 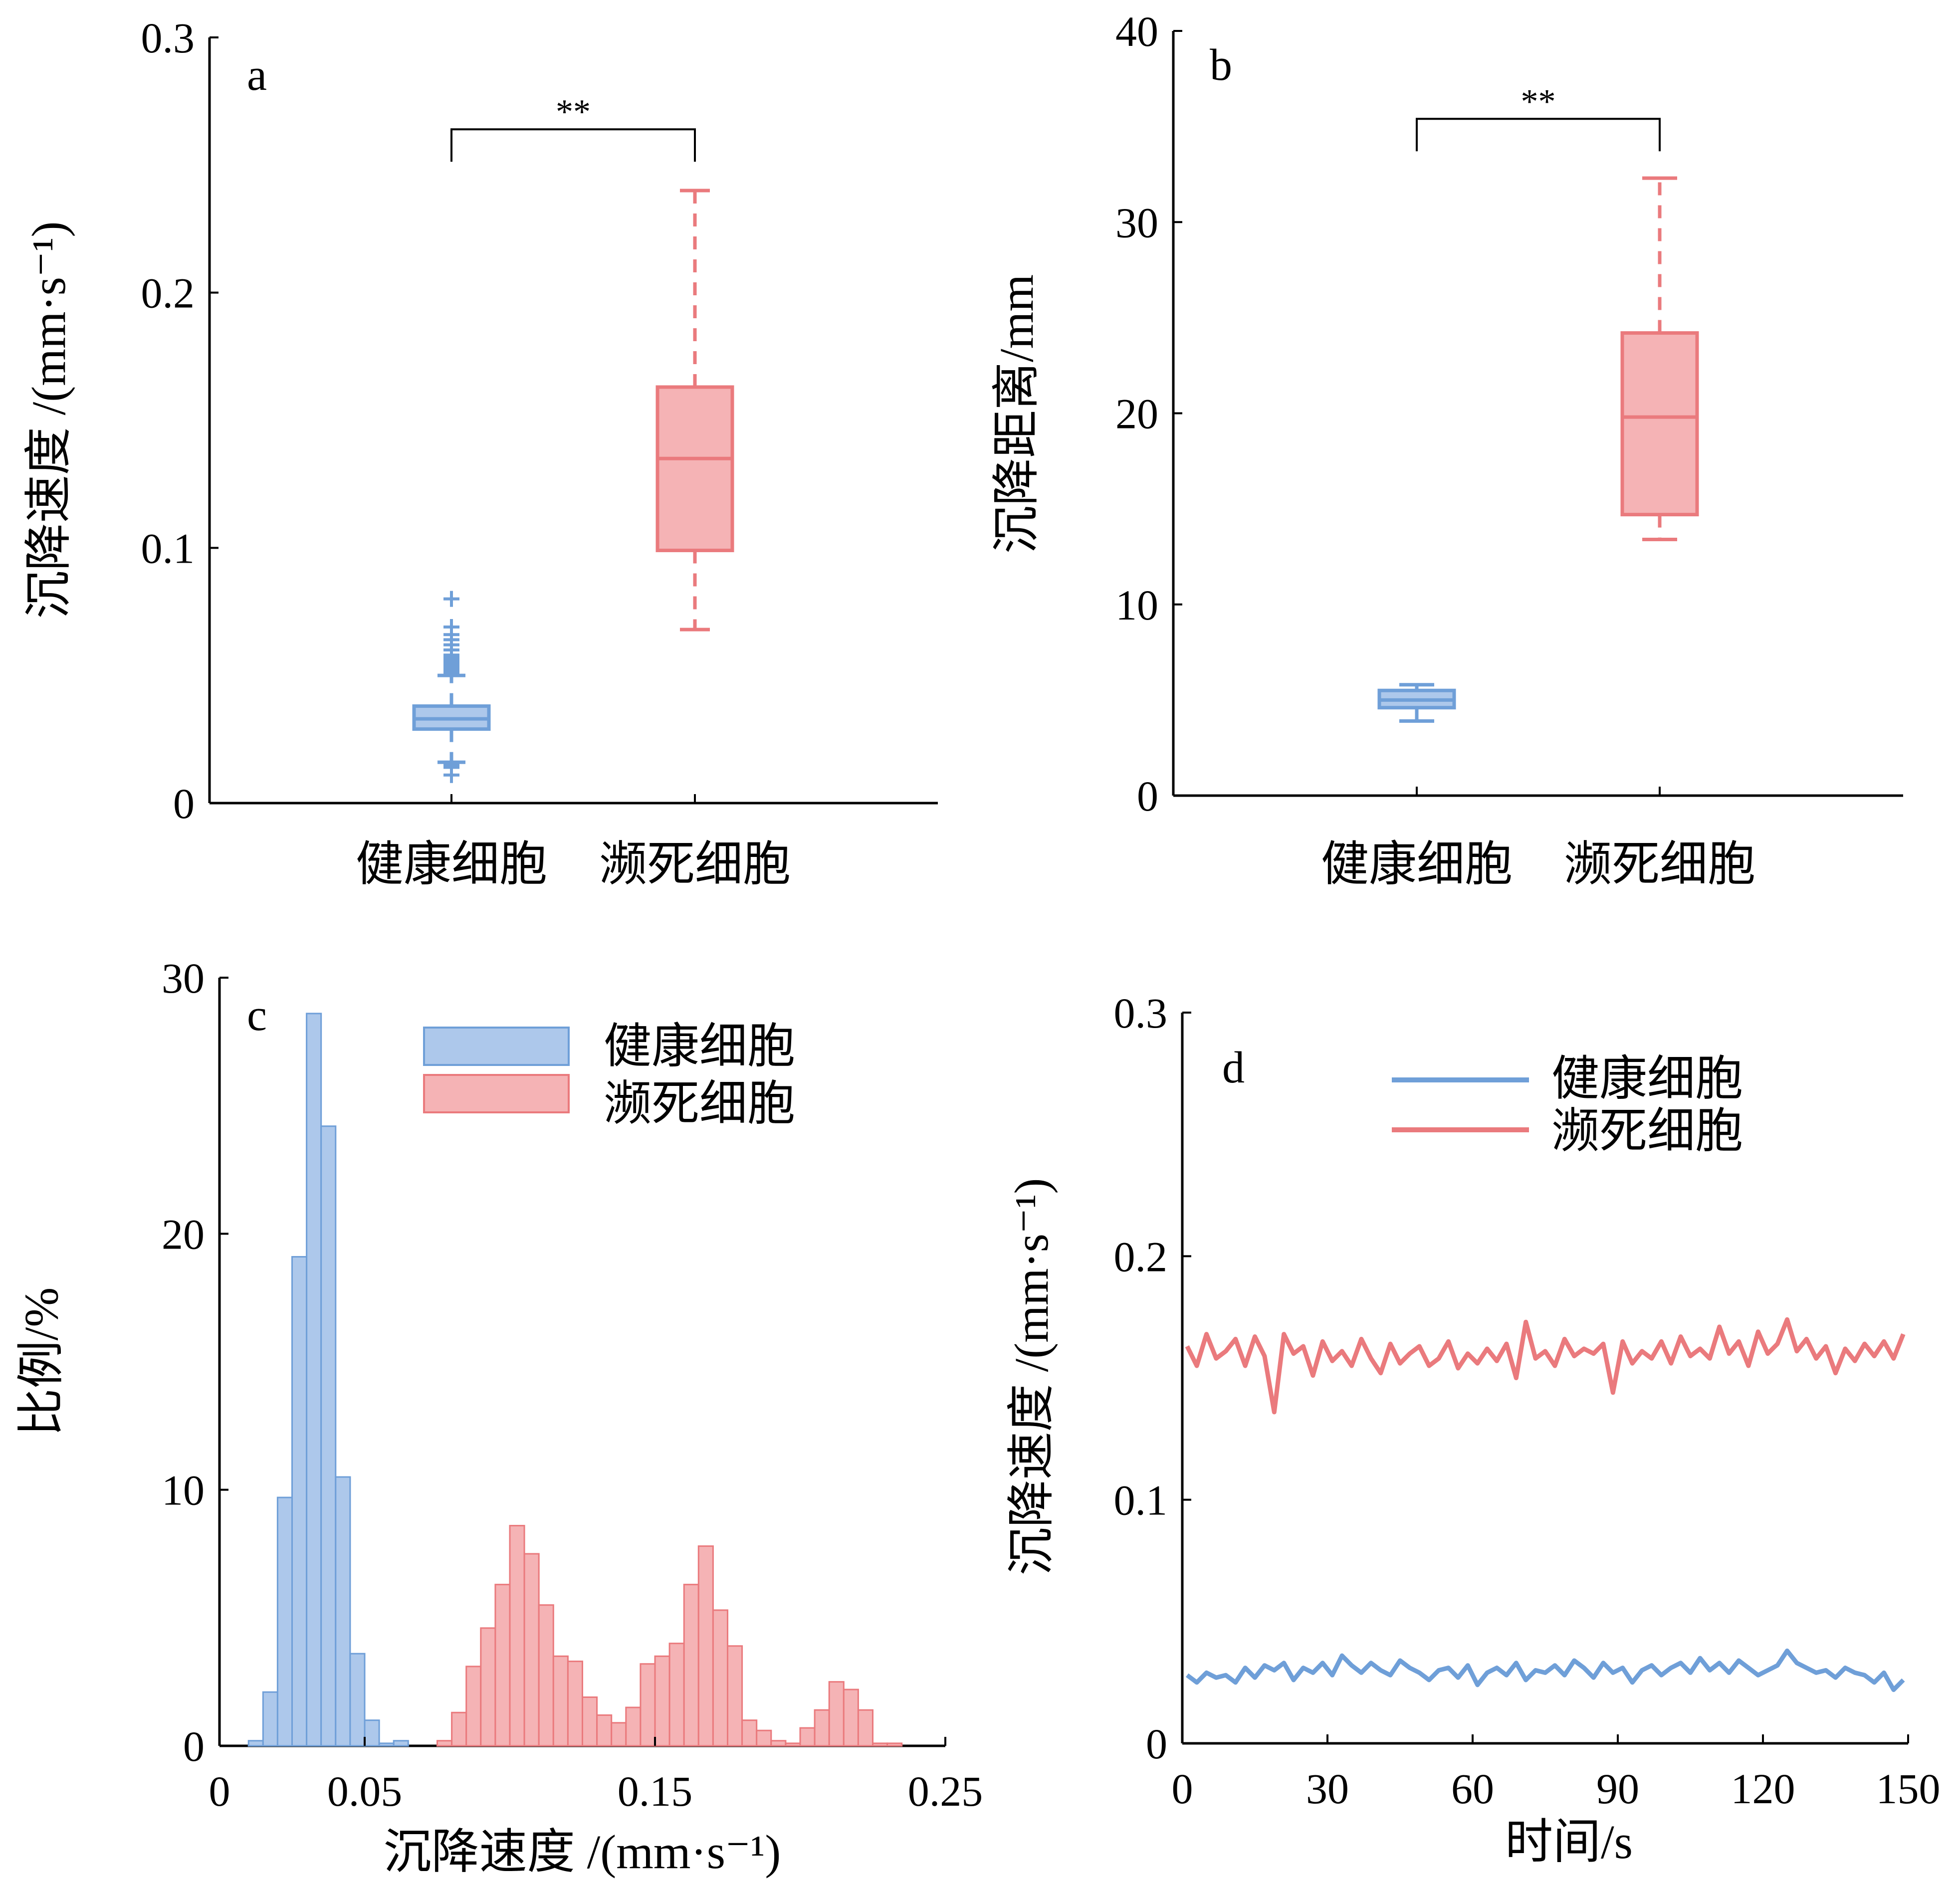 What do you see at coordinates (451, 865) in the screenshot?
I see `category-label: 健康细胞` at bounding box center [451, 865].